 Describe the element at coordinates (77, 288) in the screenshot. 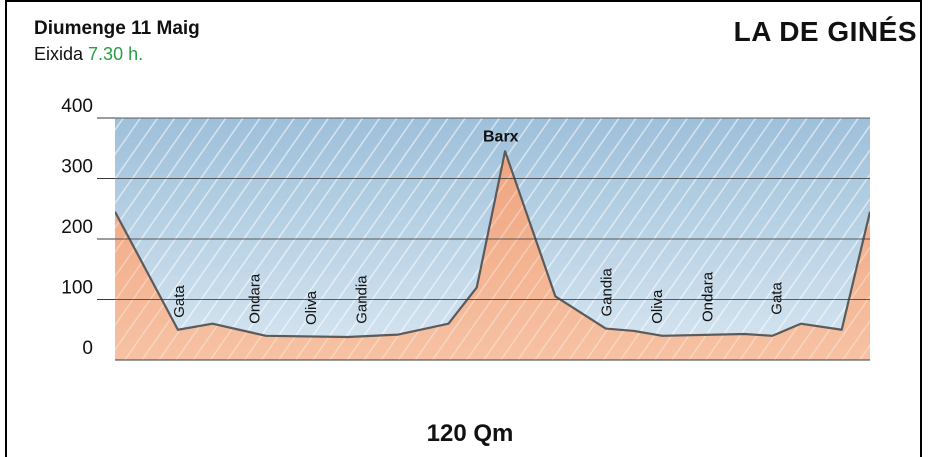

I see `y-tick-label-100: 100` at that location.